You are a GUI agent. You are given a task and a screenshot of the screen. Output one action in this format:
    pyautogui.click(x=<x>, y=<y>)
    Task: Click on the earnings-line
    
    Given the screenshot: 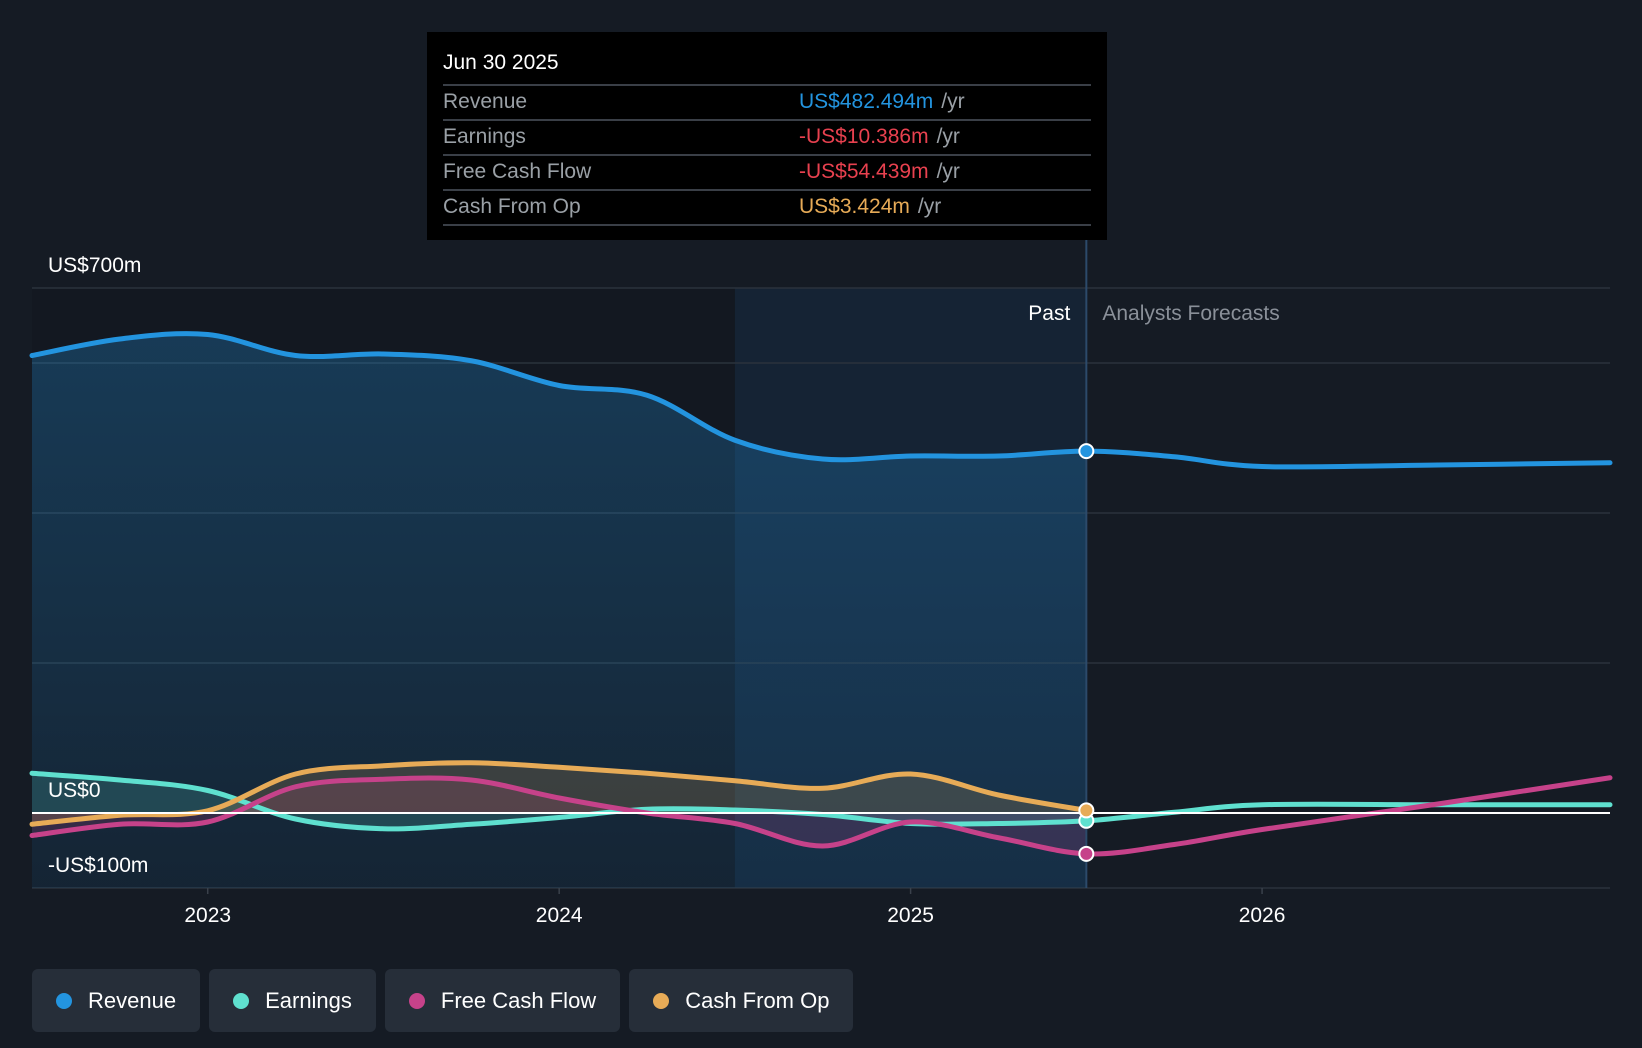 What is the action you would take?
    pyautogui.click(x=821, y=801)
    